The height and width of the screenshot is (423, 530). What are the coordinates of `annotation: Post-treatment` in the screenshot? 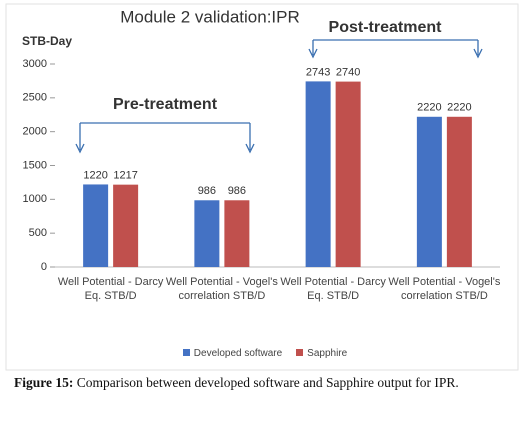 It's located at (386, 27).